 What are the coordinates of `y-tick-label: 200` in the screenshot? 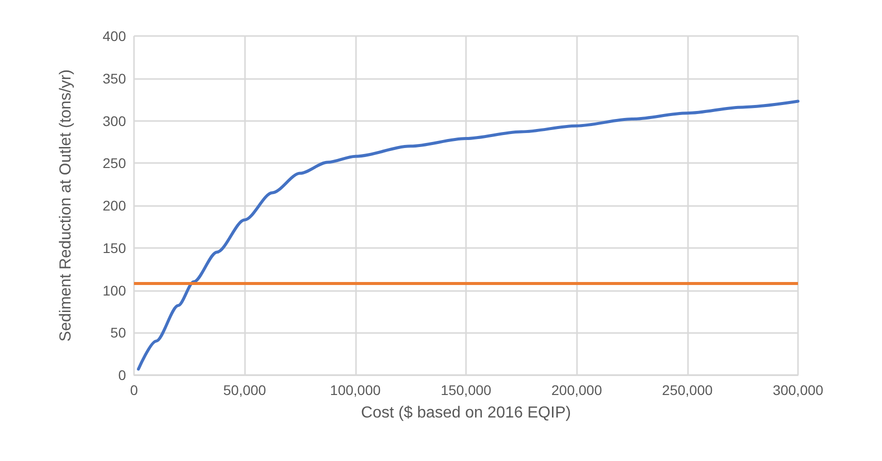 It's located at (114, 206).